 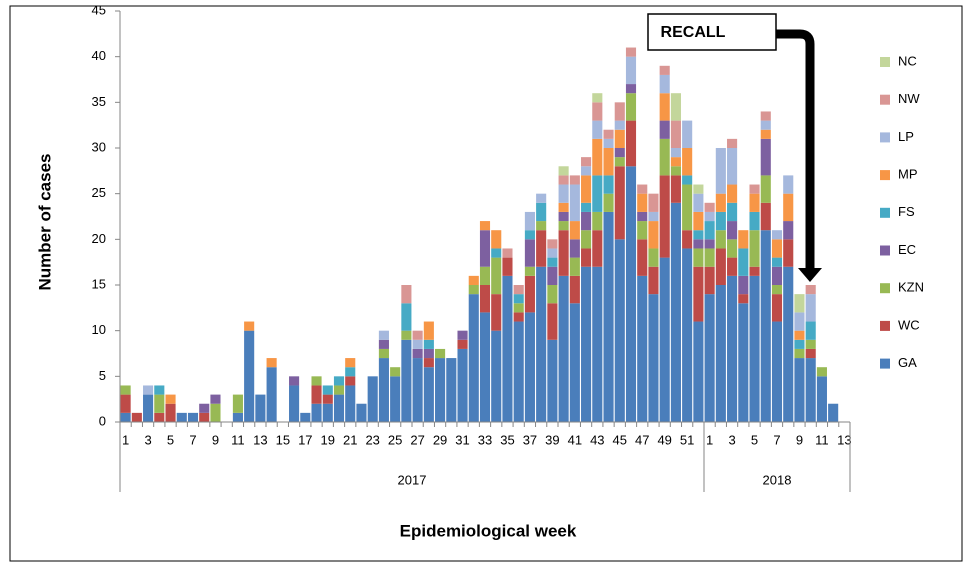 I want to click on legend-label: WC, so click(x=909, y=324).